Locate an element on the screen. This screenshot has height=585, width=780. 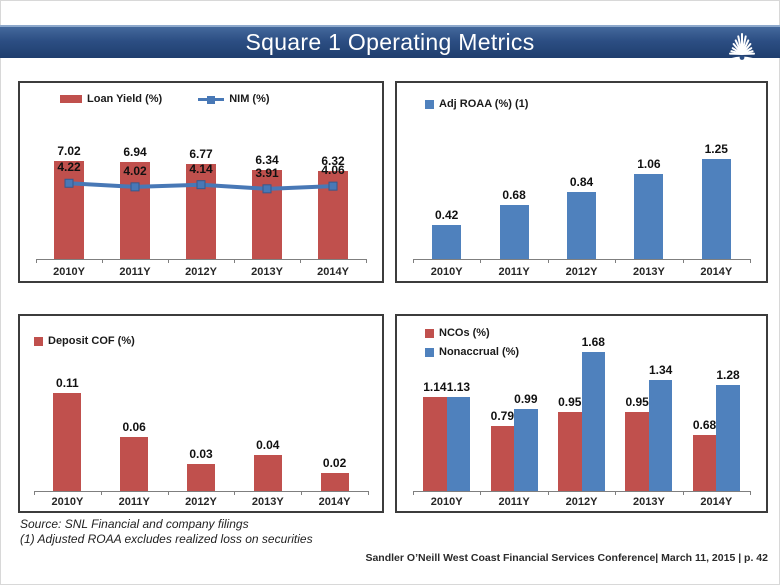
bar-value-label: 6.94 is located at coordinates (135, 151).